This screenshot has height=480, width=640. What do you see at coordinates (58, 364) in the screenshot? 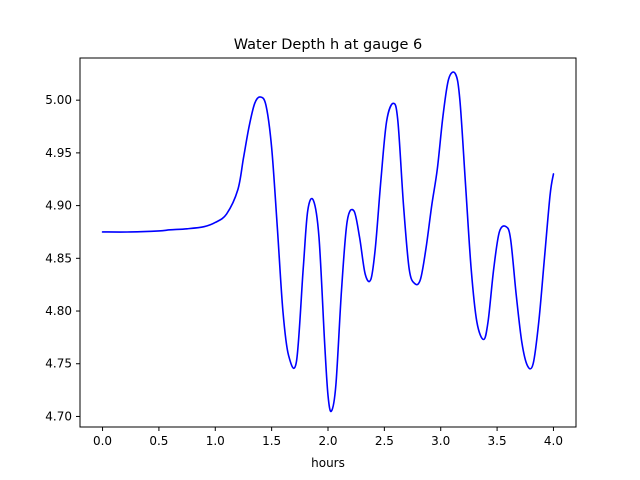
I see `y-tick-label: 4.75` at bounding box center [58, 364].